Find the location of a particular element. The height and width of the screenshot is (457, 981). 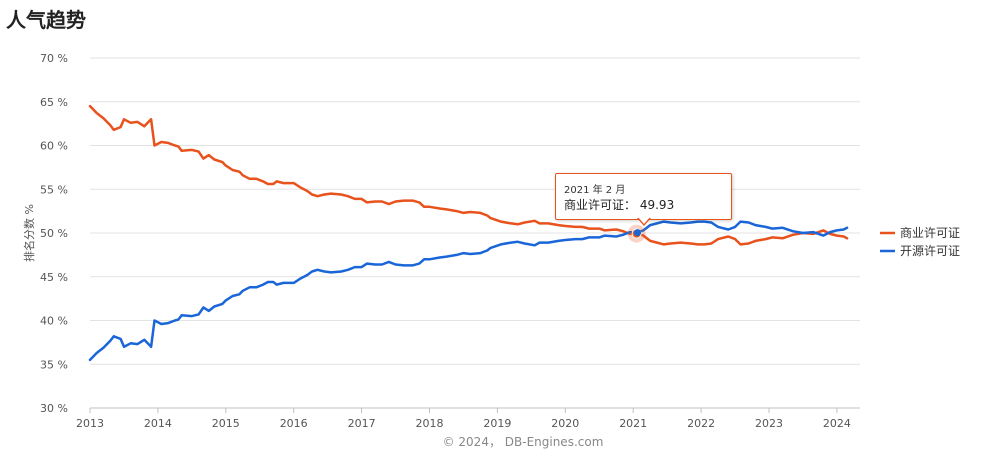

y-tick-label-45: 45 % is located at coordinates (54, 277).